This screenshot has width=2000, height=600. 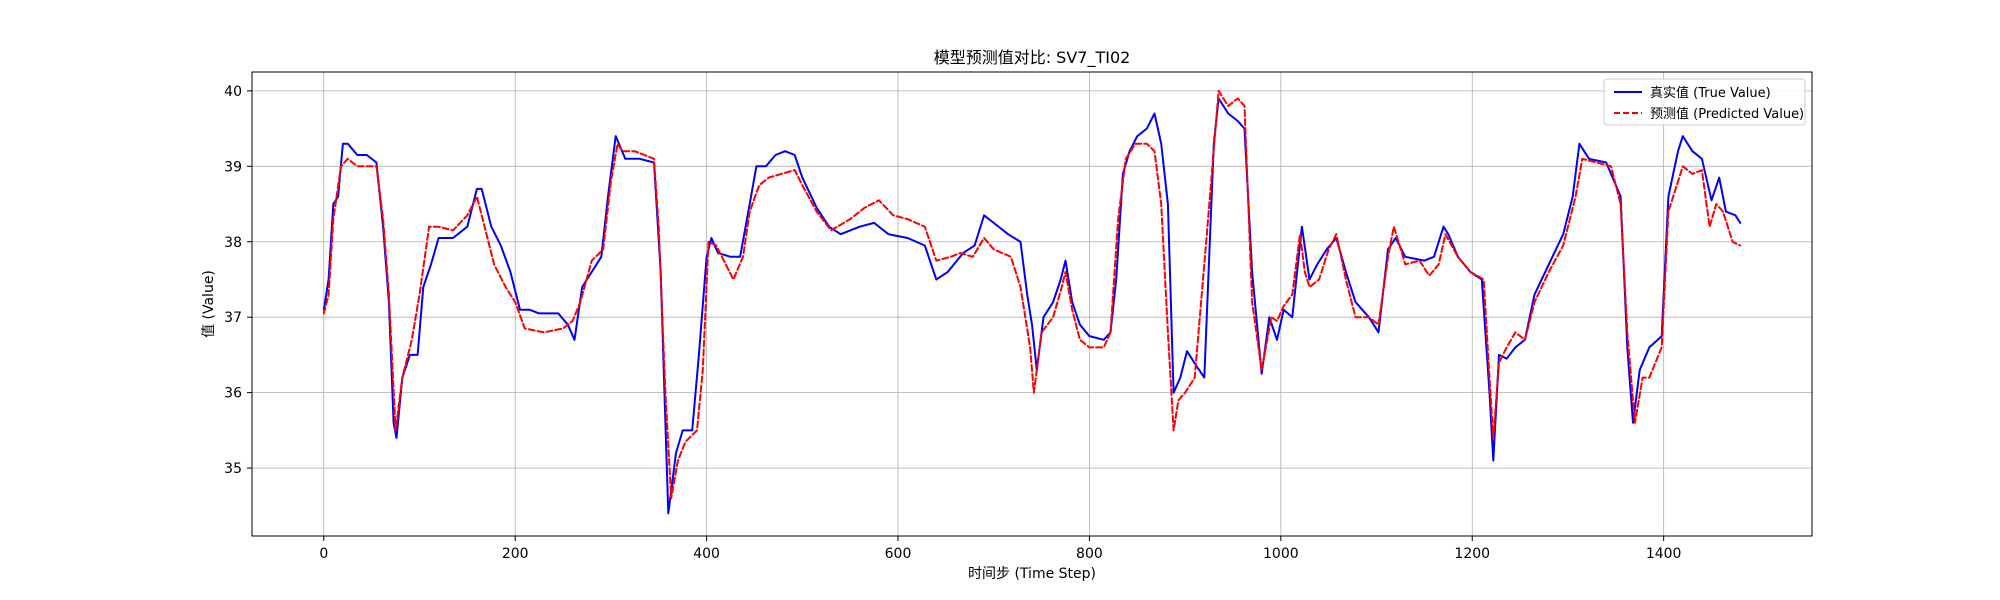 I want to click on y-tick-label: 35, so click(x=233, y=469).